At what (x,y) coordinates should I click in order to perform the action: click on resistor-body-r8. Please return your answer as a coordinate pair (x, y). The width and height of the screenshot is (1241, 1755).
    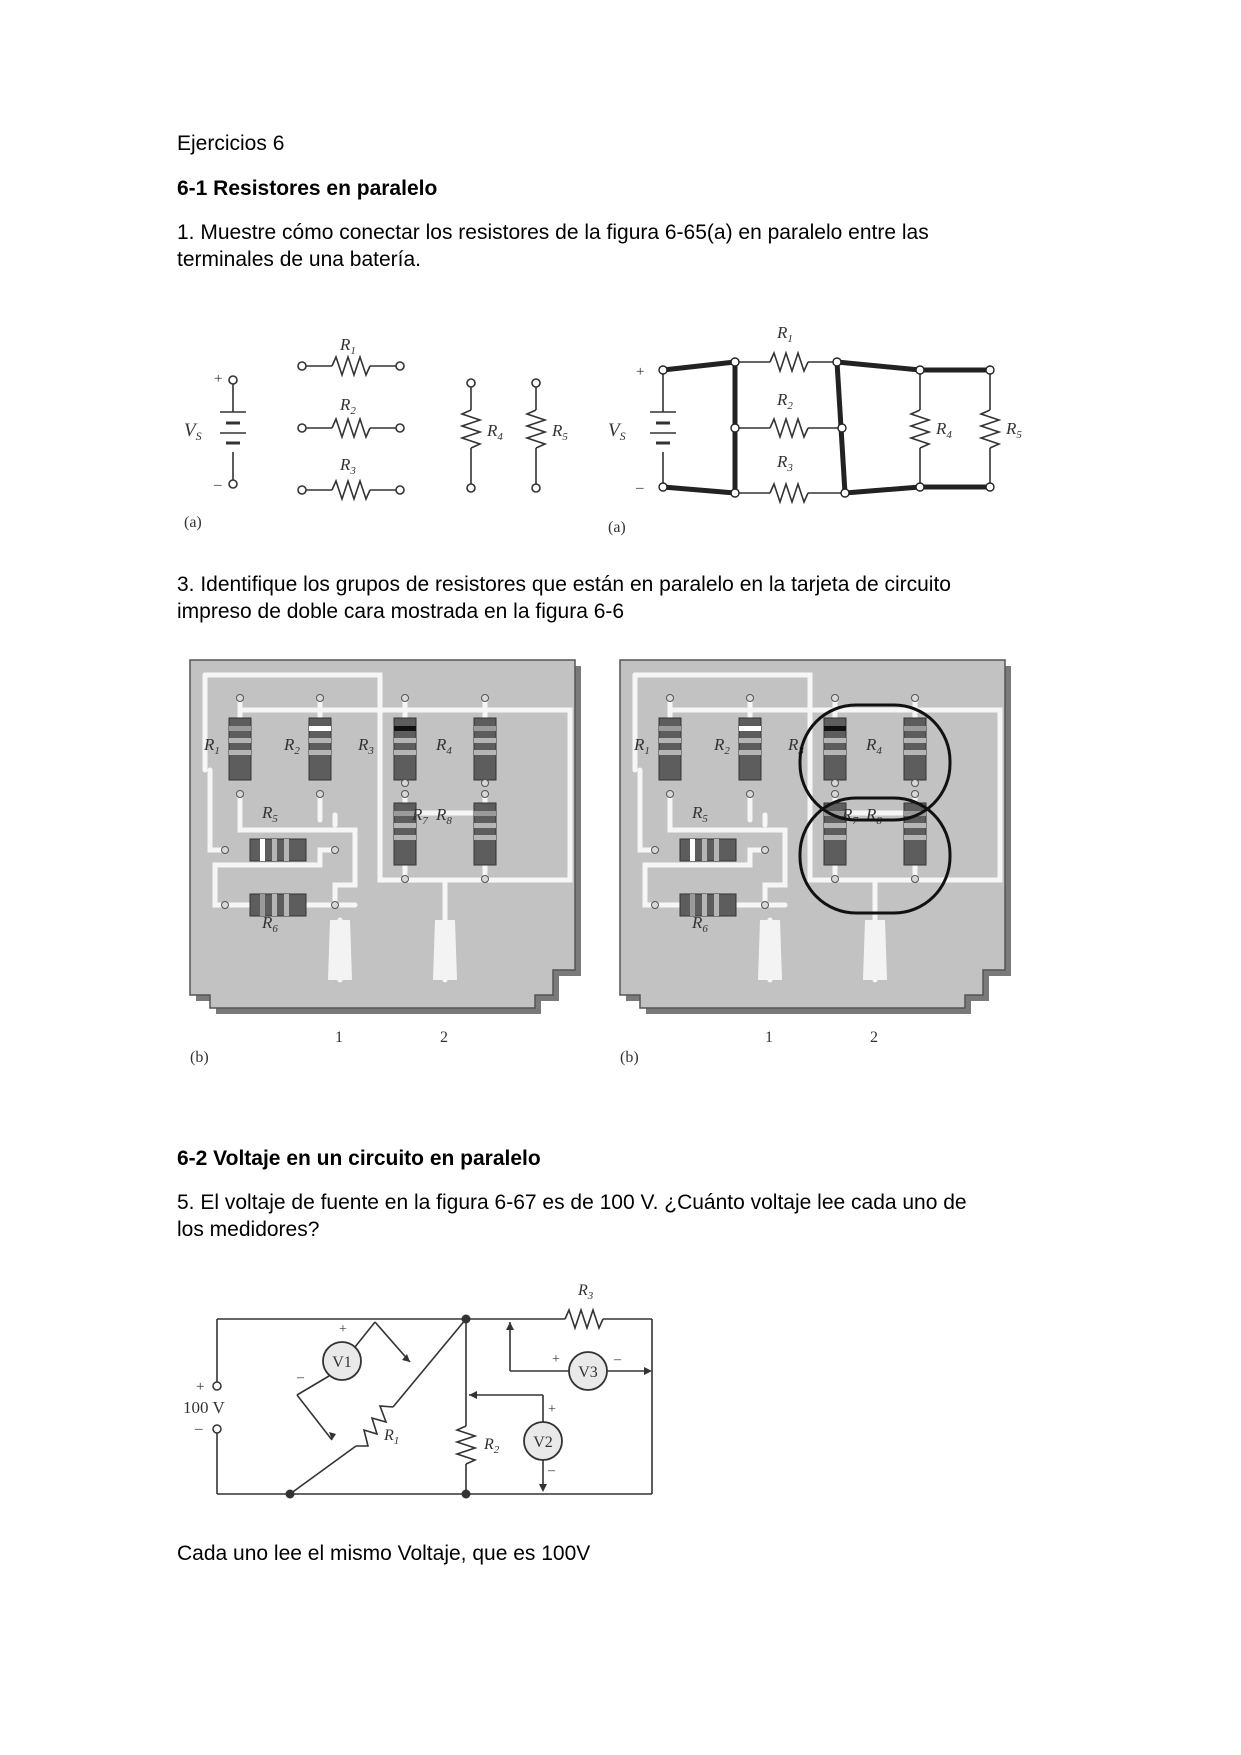
    Looking at the image, I should click on (485, 831).